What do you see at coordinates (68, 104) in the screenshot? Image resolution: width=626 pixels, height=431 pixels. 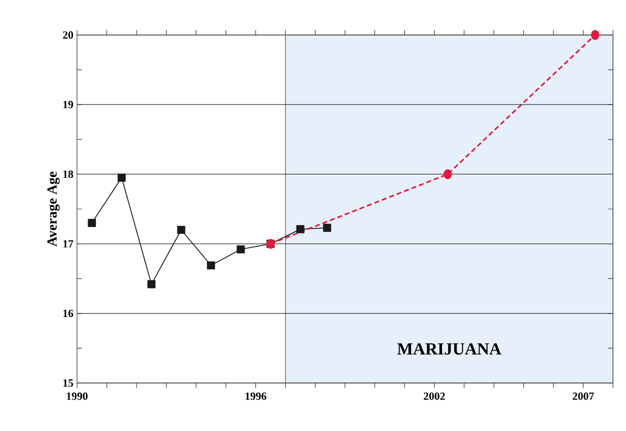 I see `y-tick-label: 19` at bounding box center [68, 104].